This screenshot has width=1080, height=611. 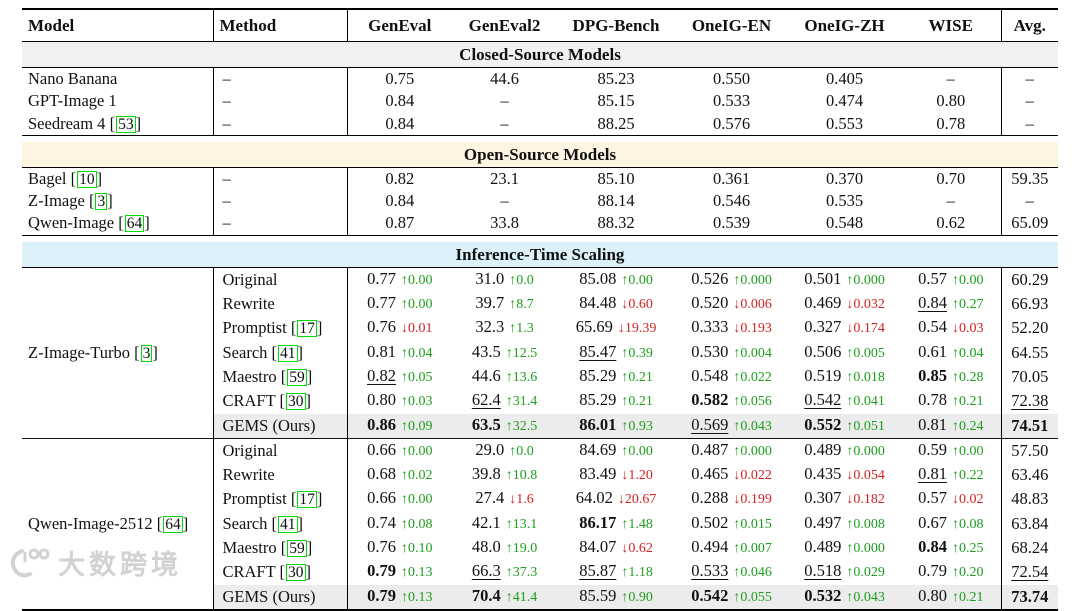 What do you see at coordinates (117, 101) in the screenshot?
I see `model-cell: GPT-Image 1` at bounding box center [117, 101].